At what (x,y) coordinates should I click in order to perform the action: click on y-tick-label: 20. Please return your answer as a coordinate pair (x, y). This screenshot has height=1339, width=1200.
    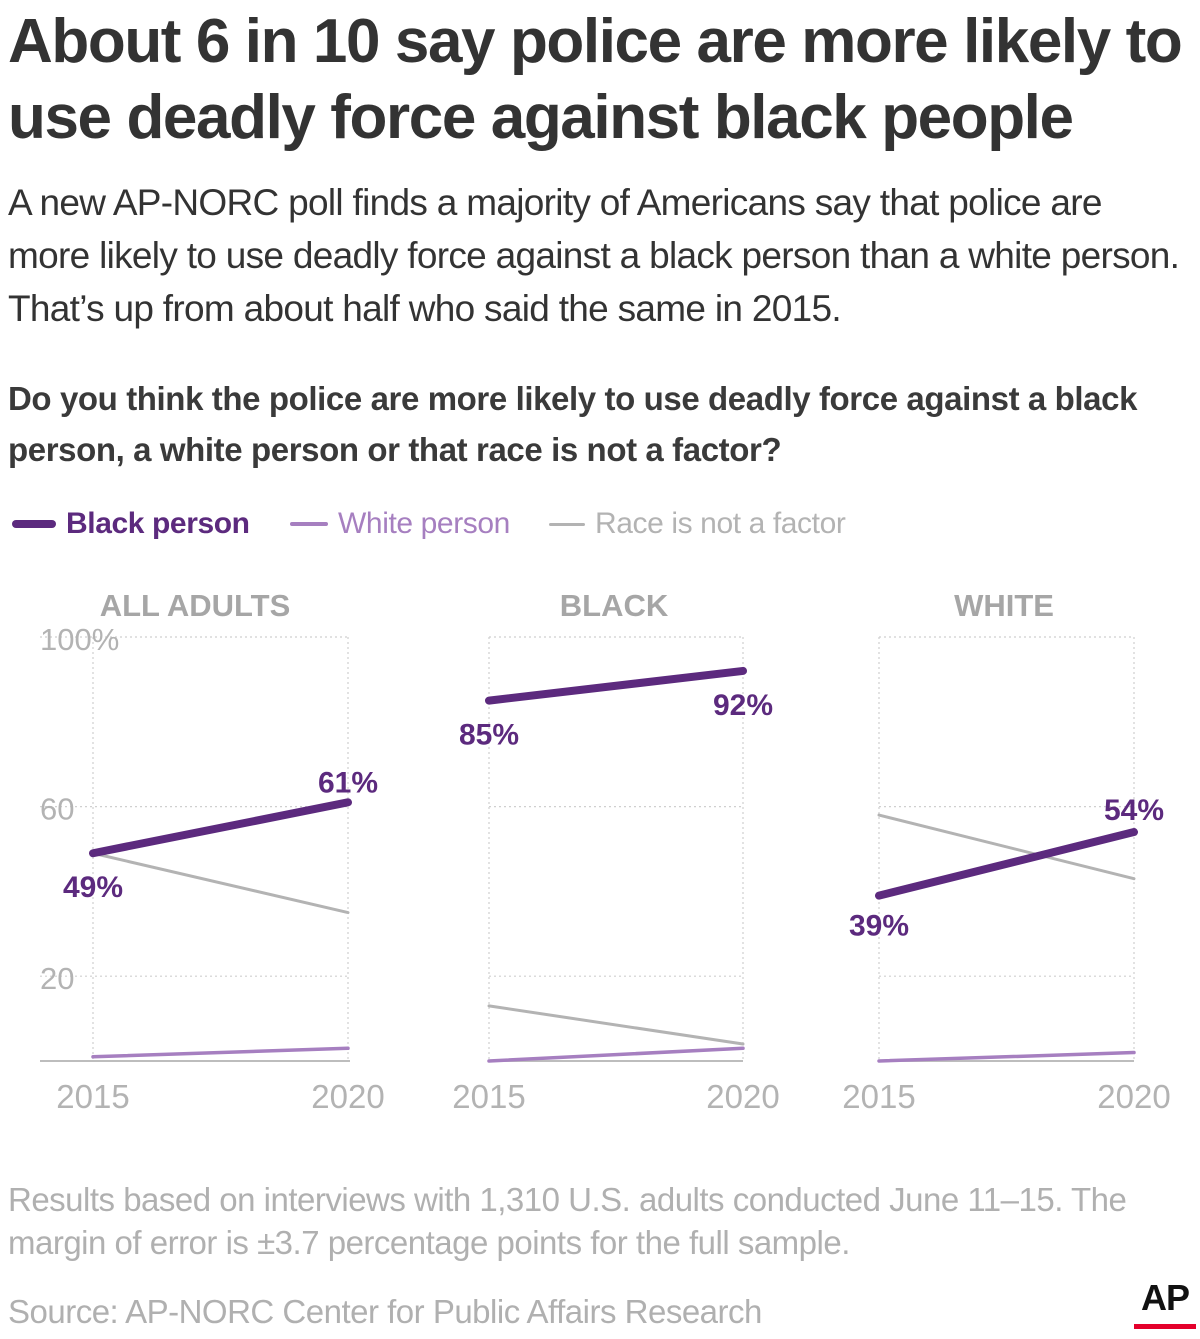
    Looking at the image, I should click on (57, 978).